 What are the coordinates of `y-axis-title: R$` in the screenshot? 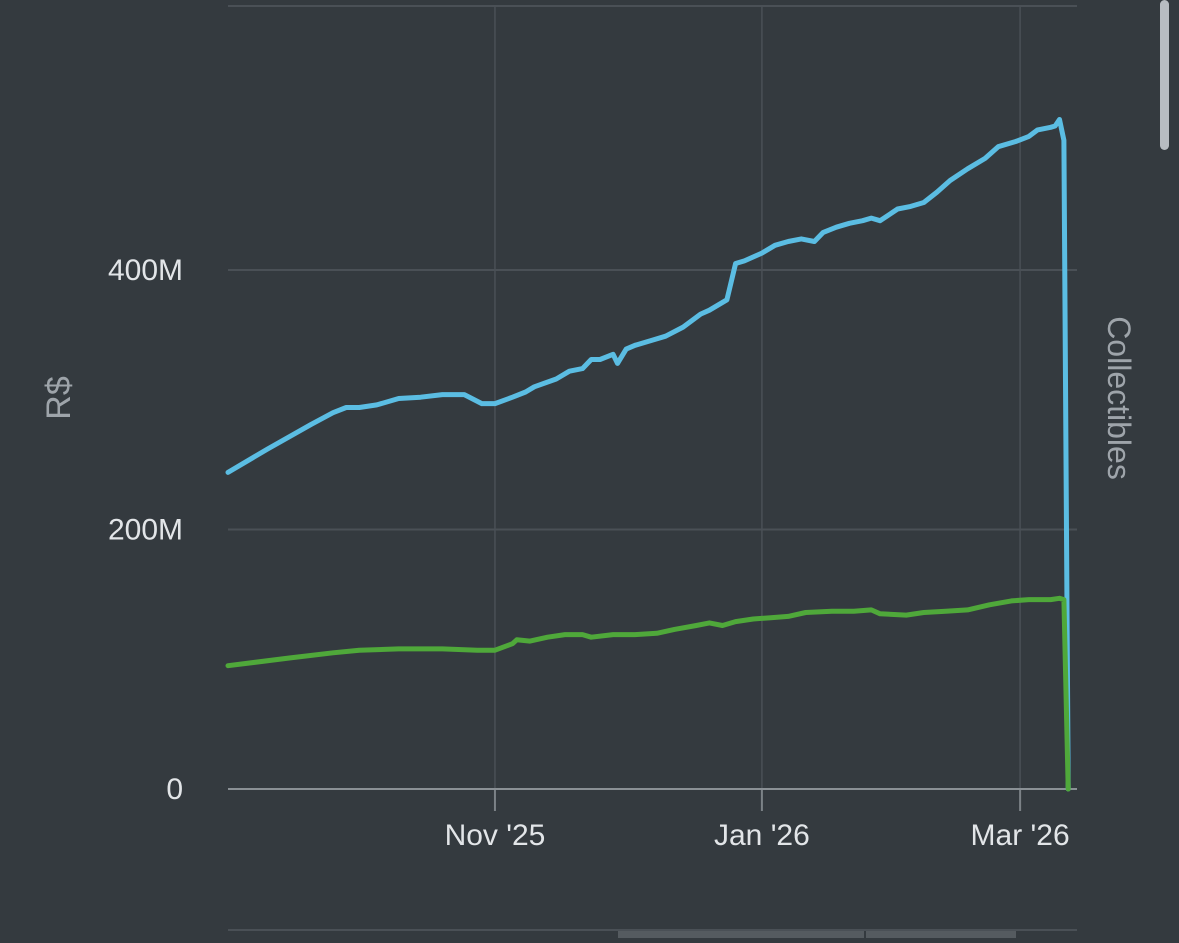 It's located at (59, 398).